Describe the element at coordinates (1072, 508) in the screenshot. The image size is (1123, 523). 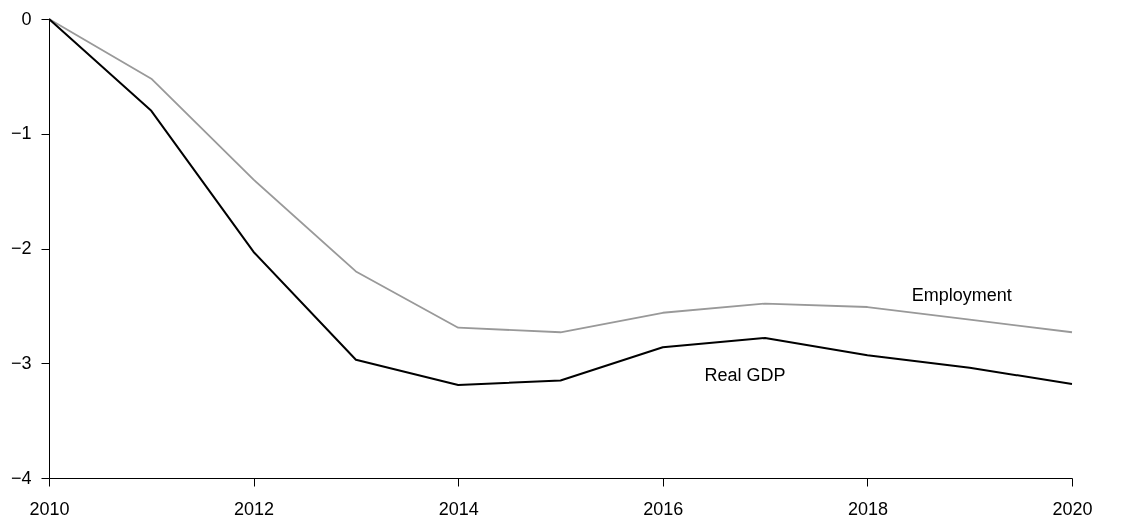
I see `x-tick-label: 2020` at that location.